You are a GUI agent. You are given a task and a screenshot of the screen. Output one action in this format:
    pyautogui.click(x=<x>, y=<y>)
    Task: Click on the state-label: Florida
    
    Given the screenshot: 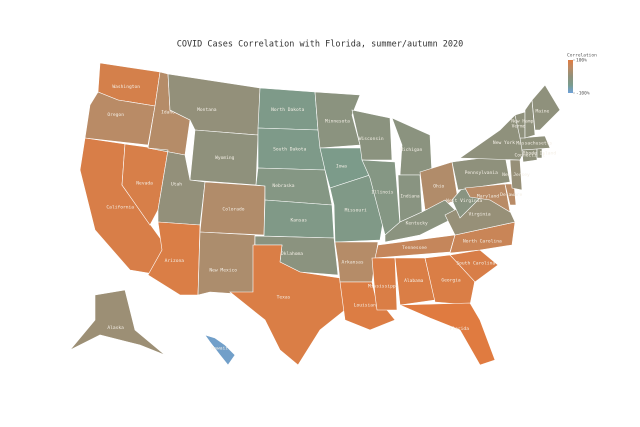 What is the action you would take?
    pyautogui.click(x=460, y=329)
    